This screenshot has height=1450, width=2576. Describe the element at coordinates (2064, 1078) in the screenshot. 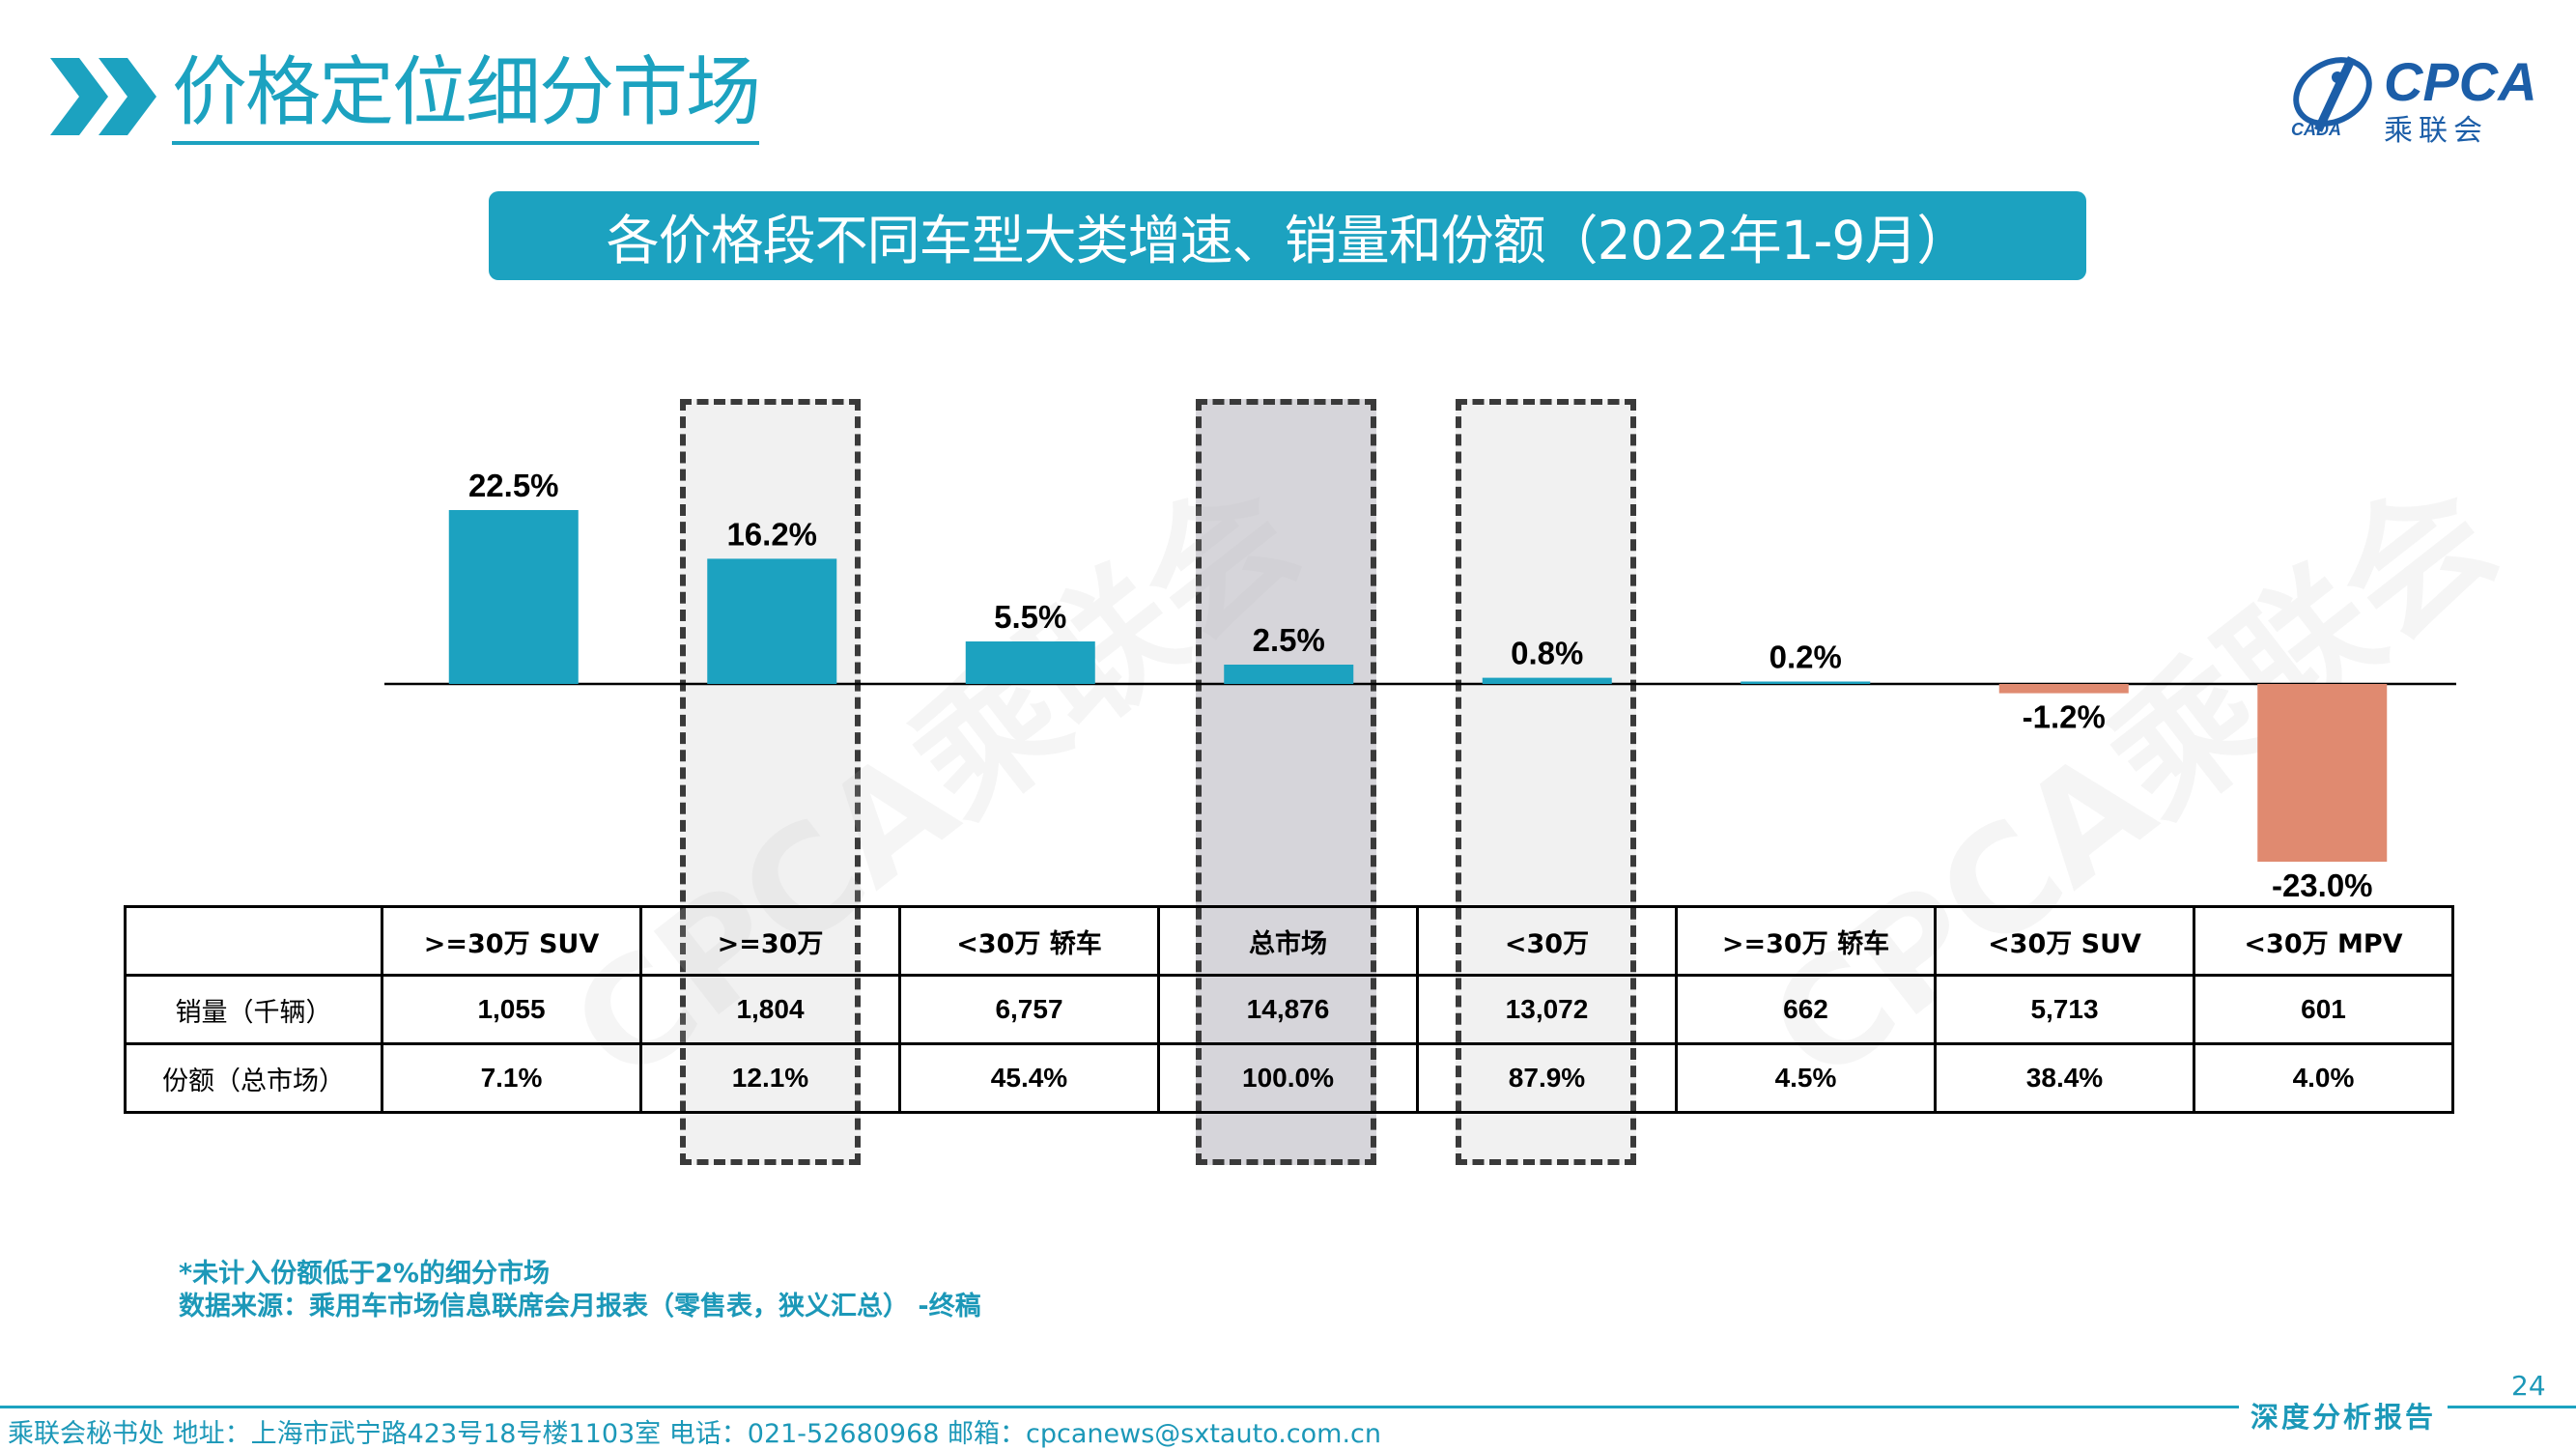

I see `table-cell: 38.4%` at that location.